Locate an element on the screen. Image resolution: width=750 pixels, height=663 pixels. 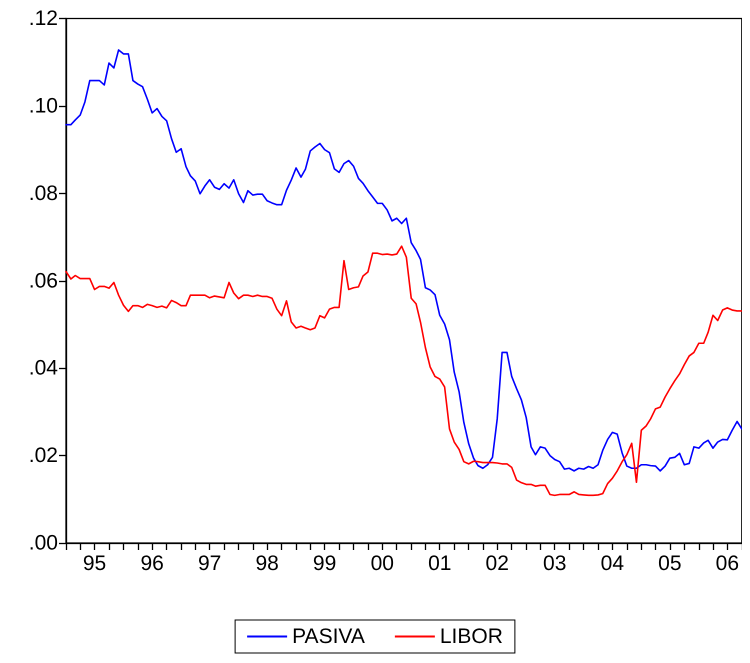
legend-label: PASIVA is located at coordinates (328, 636).